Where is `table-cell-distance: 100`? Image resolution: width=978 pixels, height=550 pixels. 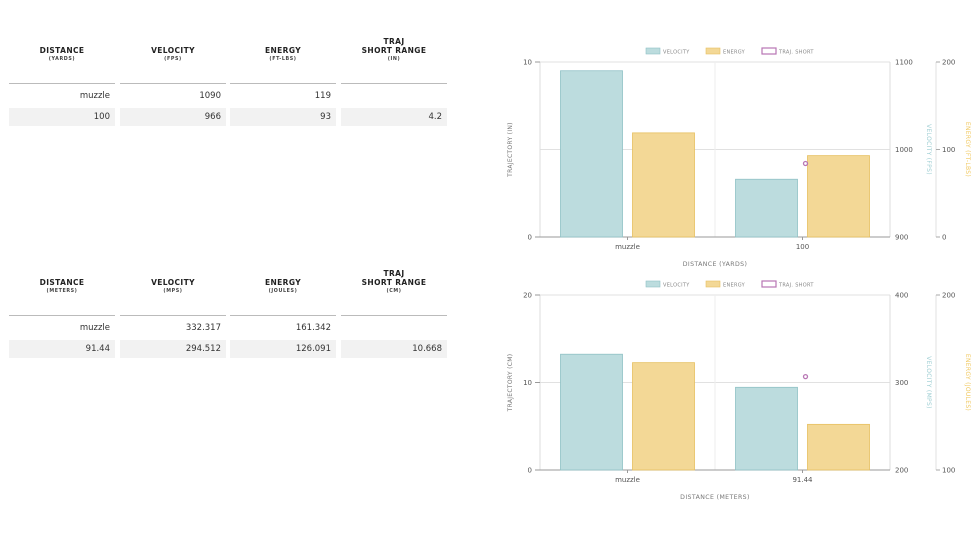
table-cell-distance: 100 is located at coordinates (62, 117).